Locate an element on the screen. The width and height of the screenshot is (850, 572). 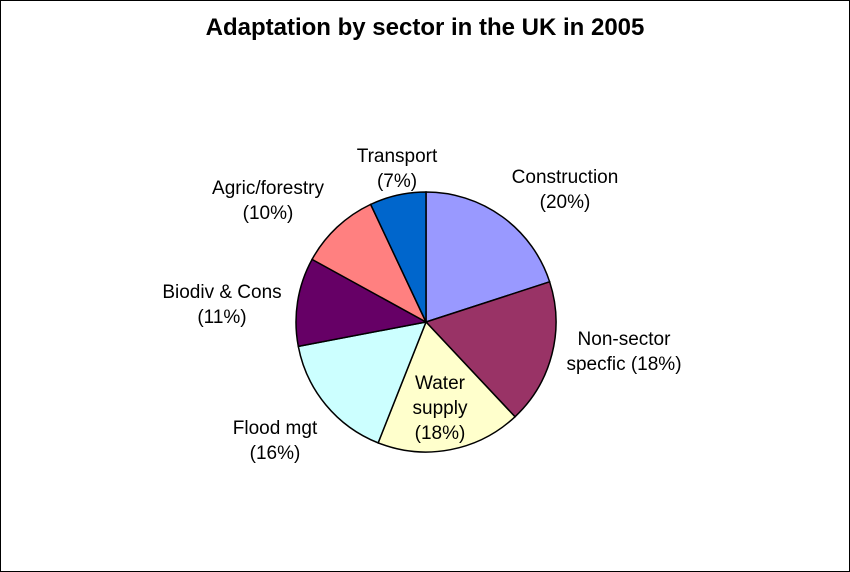
slice-label-line: (18%) is located at coordinates (440, 433).